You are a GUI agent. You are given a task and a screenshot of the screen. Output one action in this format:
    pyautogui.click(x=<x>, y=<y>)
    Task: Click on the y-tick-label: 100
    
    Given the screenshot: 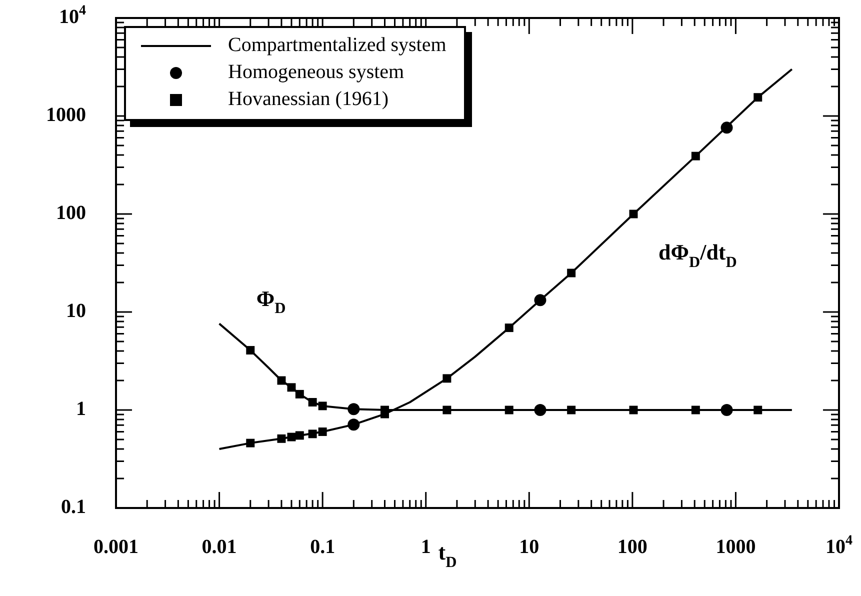 What is the action you would take?
    pyautogui.click(x=71, y=213)
    